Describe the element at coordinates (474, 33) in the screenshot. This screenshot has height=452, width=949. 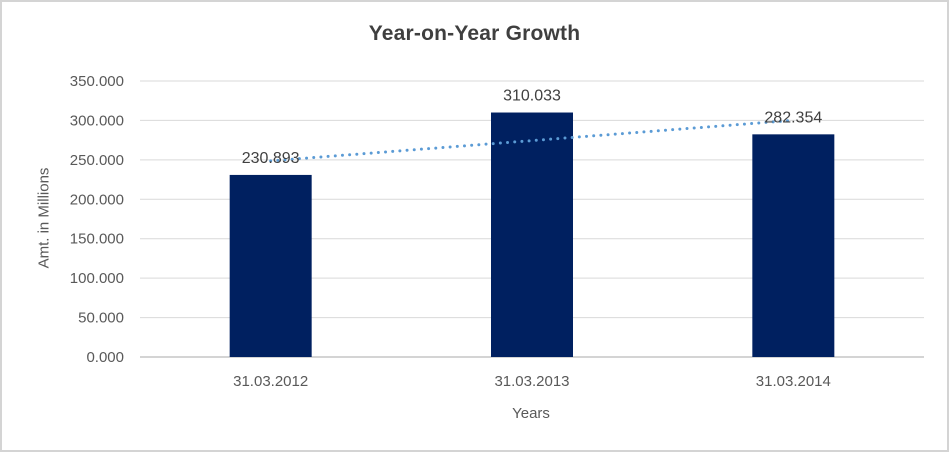
I see `chart-title: Year-on-Year Growth` at that location.